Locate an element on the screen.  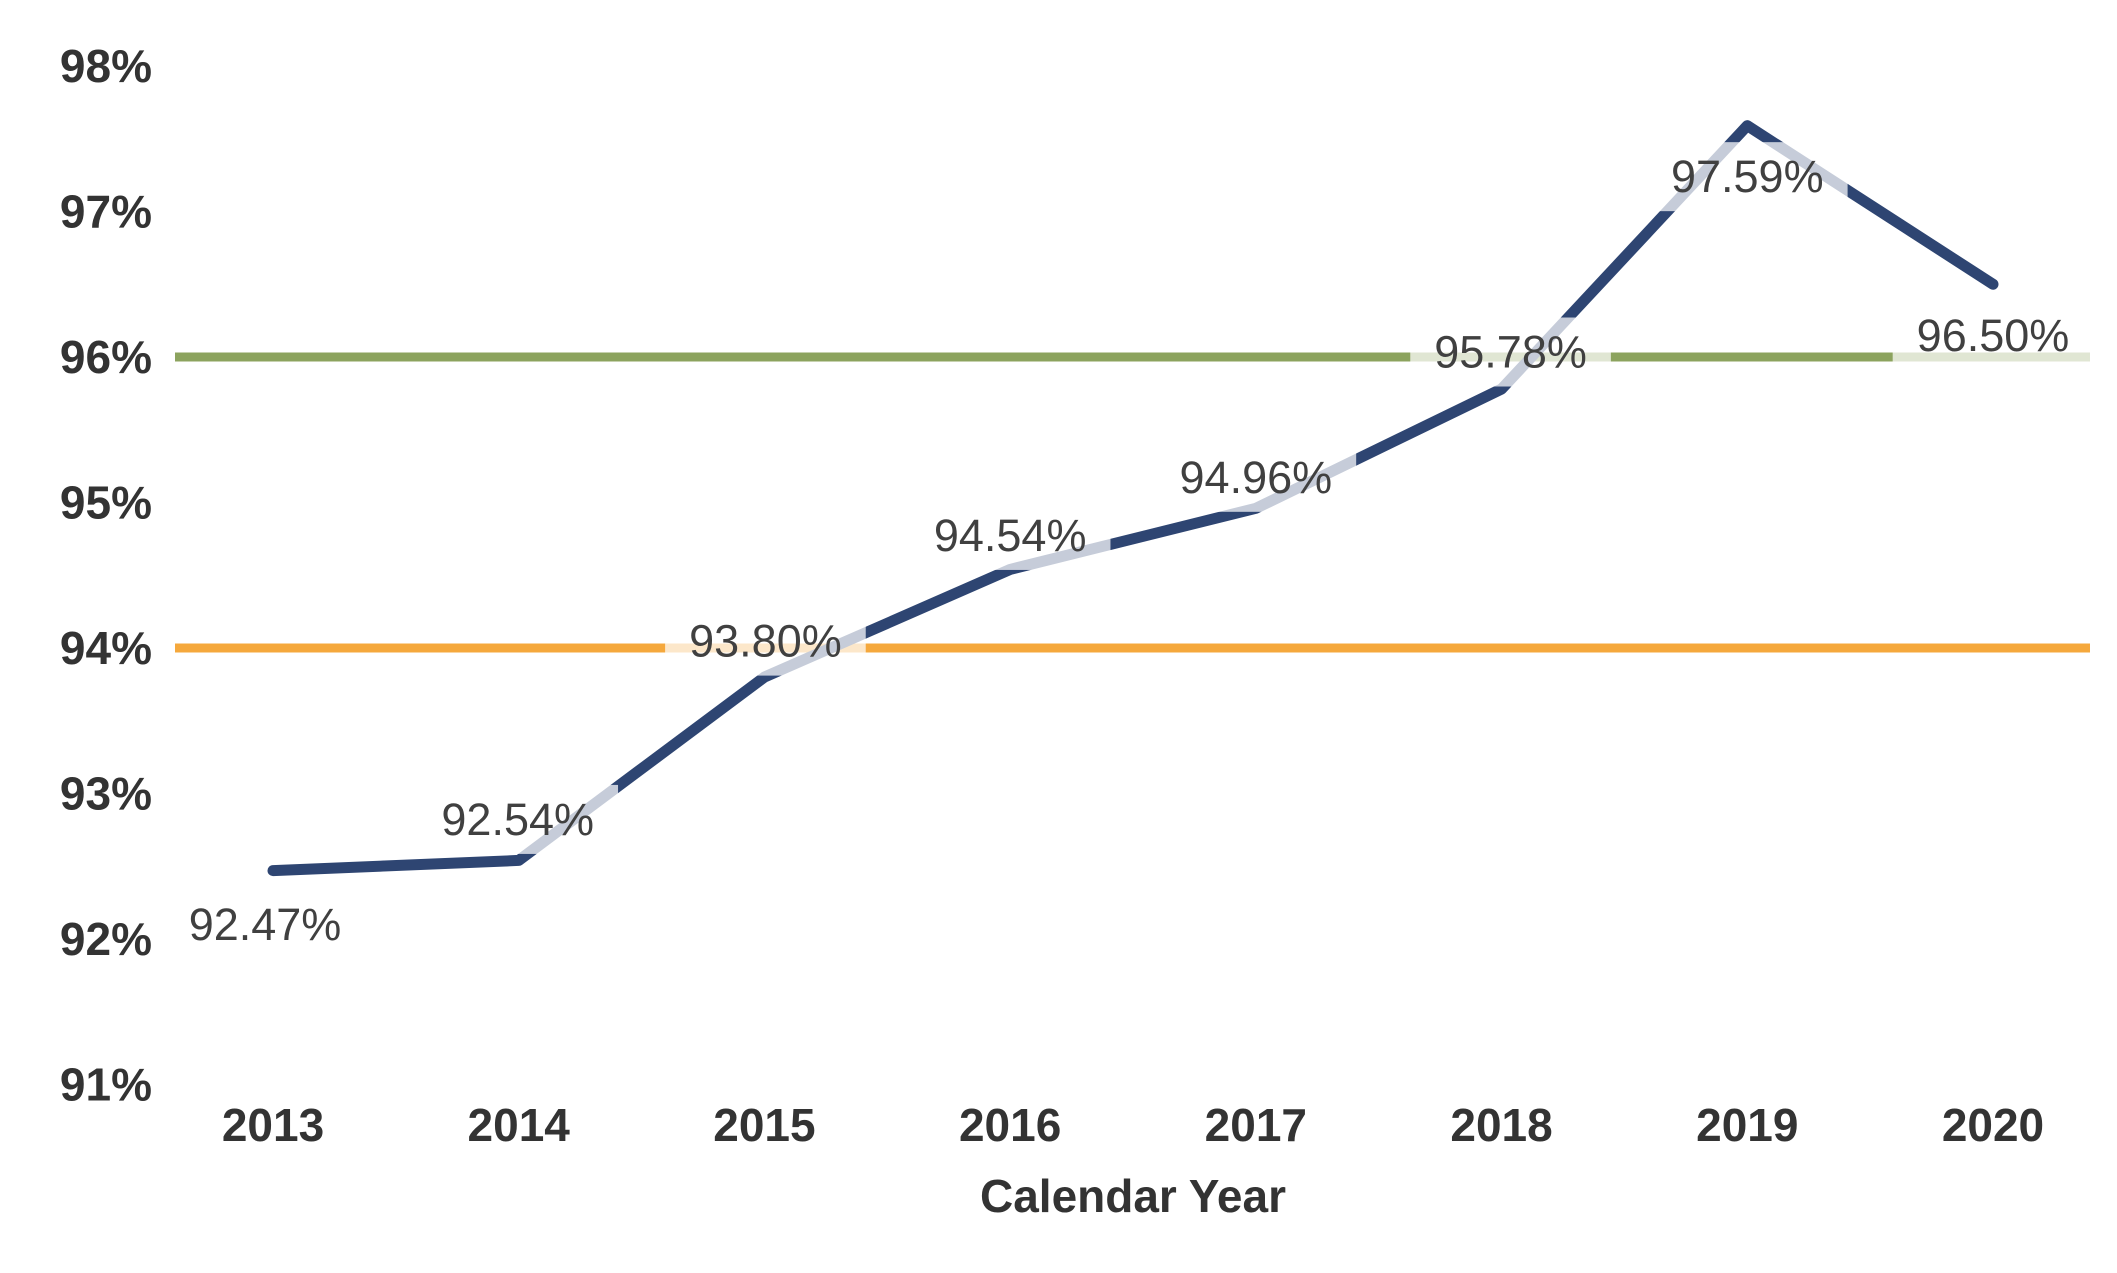
data-label: 93.80% is located at coordinates (765, 641).